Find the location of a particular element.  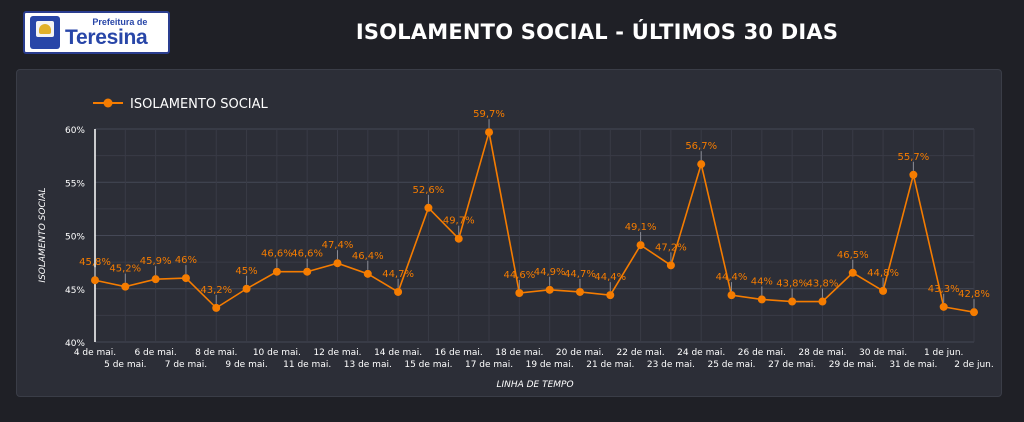

x-tick-label: 19 de mai. is located at coordinates (550, 365).